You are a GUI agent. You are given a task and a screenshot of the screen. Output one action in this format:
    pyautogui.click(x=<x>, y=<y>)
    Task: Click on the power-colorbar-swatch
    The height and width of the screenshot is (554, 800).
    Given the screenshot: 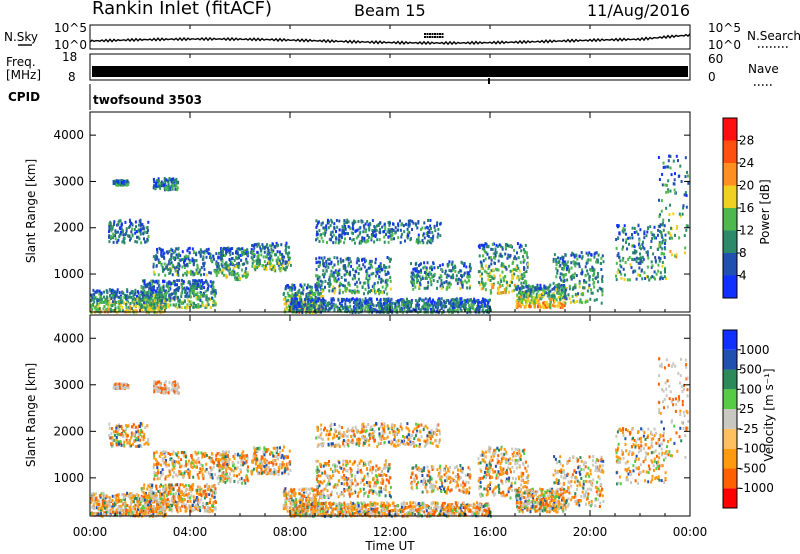 What is the action you would take?
    pyautogui.click(x=730, y=129)
    